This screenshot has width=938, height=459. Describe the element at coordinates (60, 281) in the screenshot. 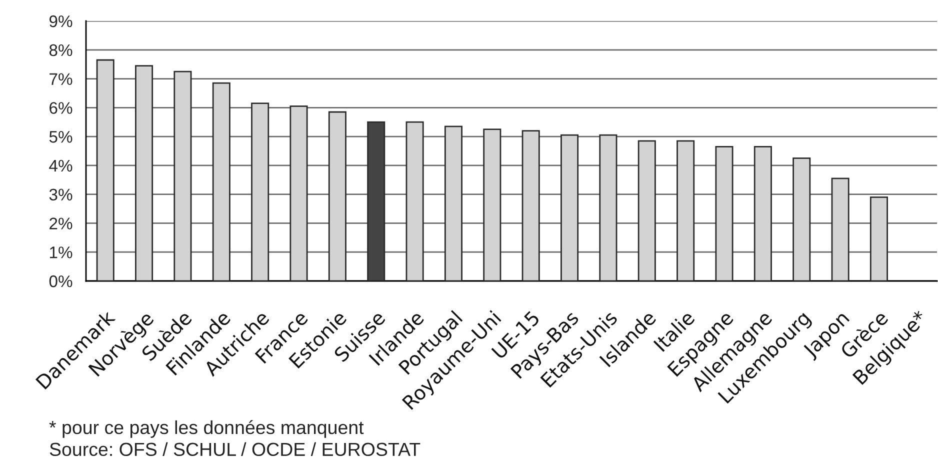

I see `y-tick-label: 0%` at that location.